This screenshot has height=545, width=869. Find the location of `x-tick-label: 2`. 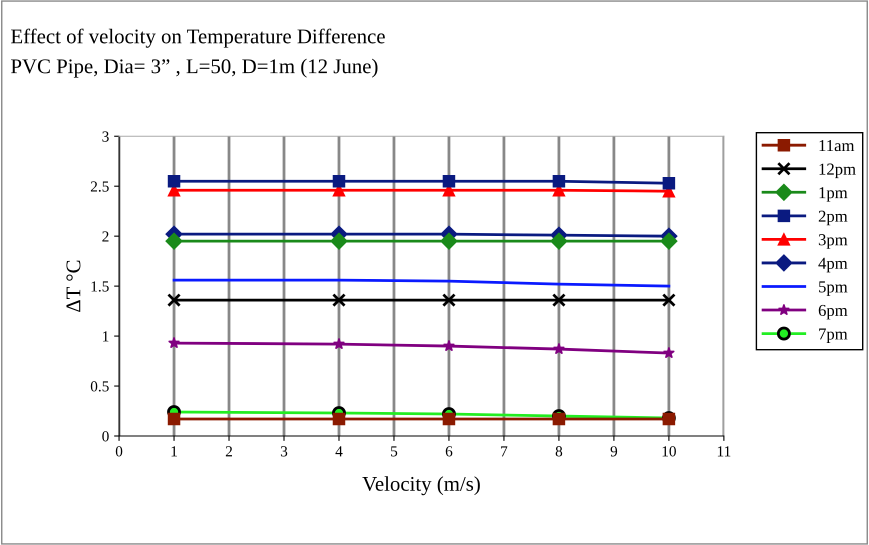

x-tick-label: 2 is located at coordinates (229, 451).